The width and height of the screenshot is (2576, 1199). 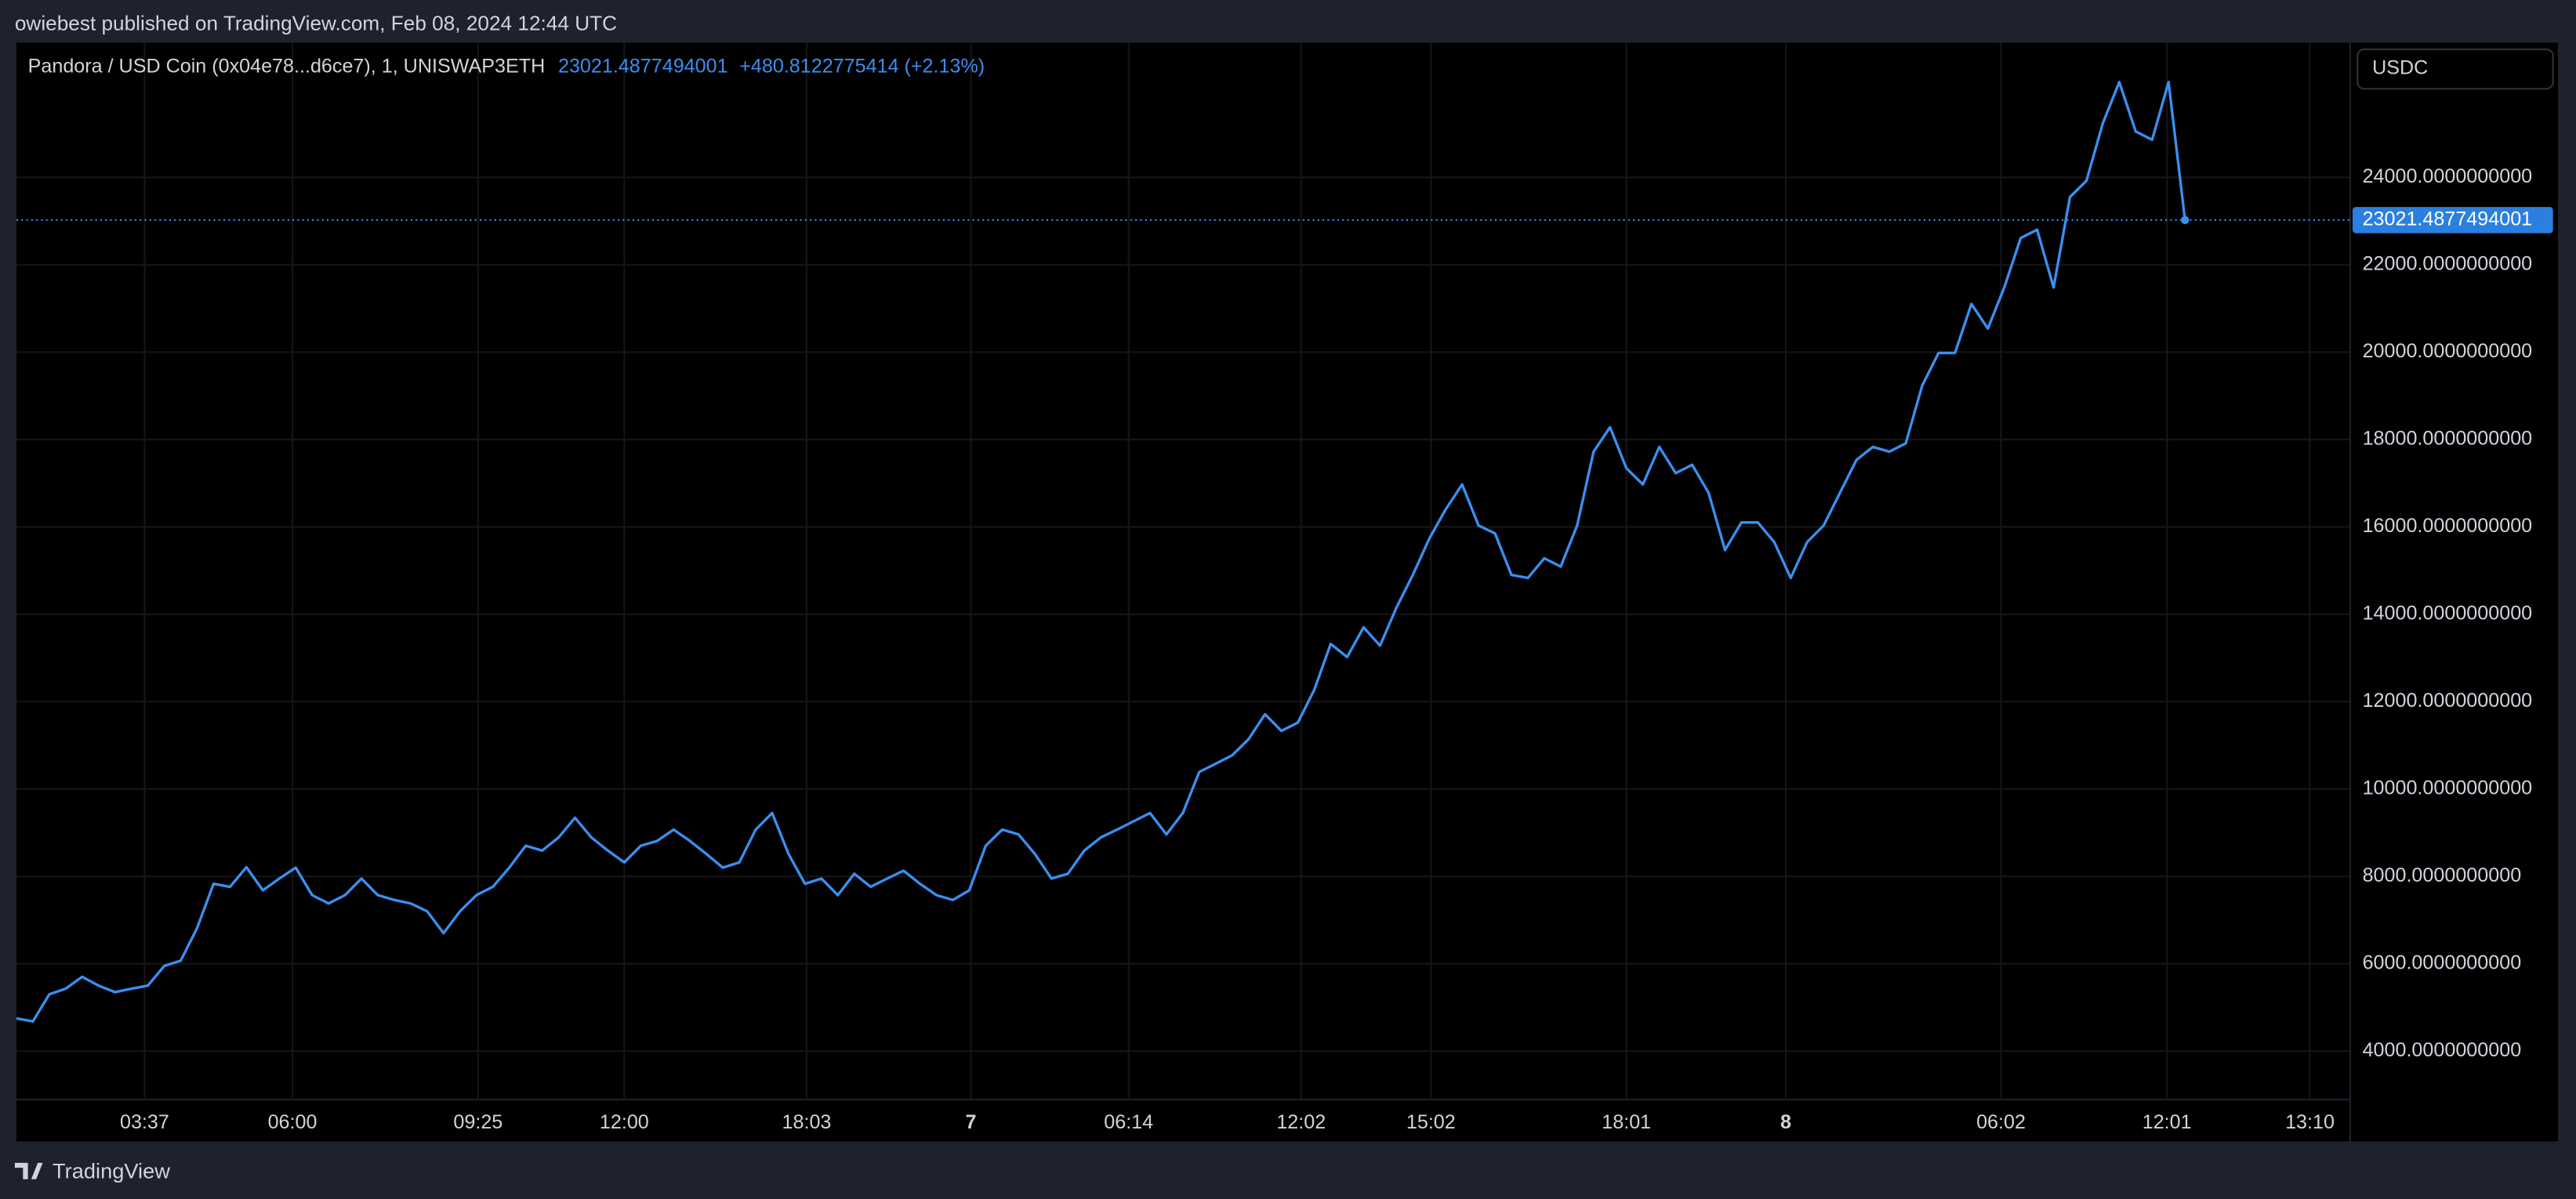 What do you see at coordinates (1301, 1122) in the screenshot?
I see `x-tick-label: 12:02` at bounding box center [1301, 1122].